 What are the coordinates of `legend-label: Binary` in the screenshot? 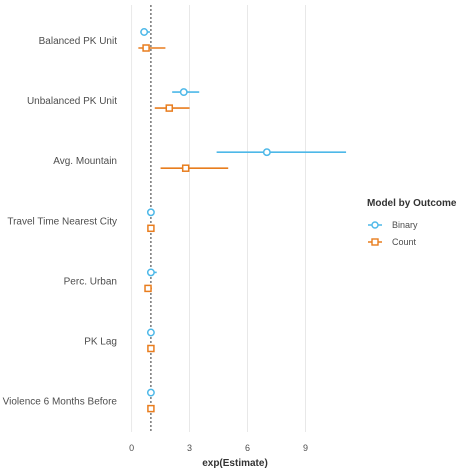 It's located at (405, 225).